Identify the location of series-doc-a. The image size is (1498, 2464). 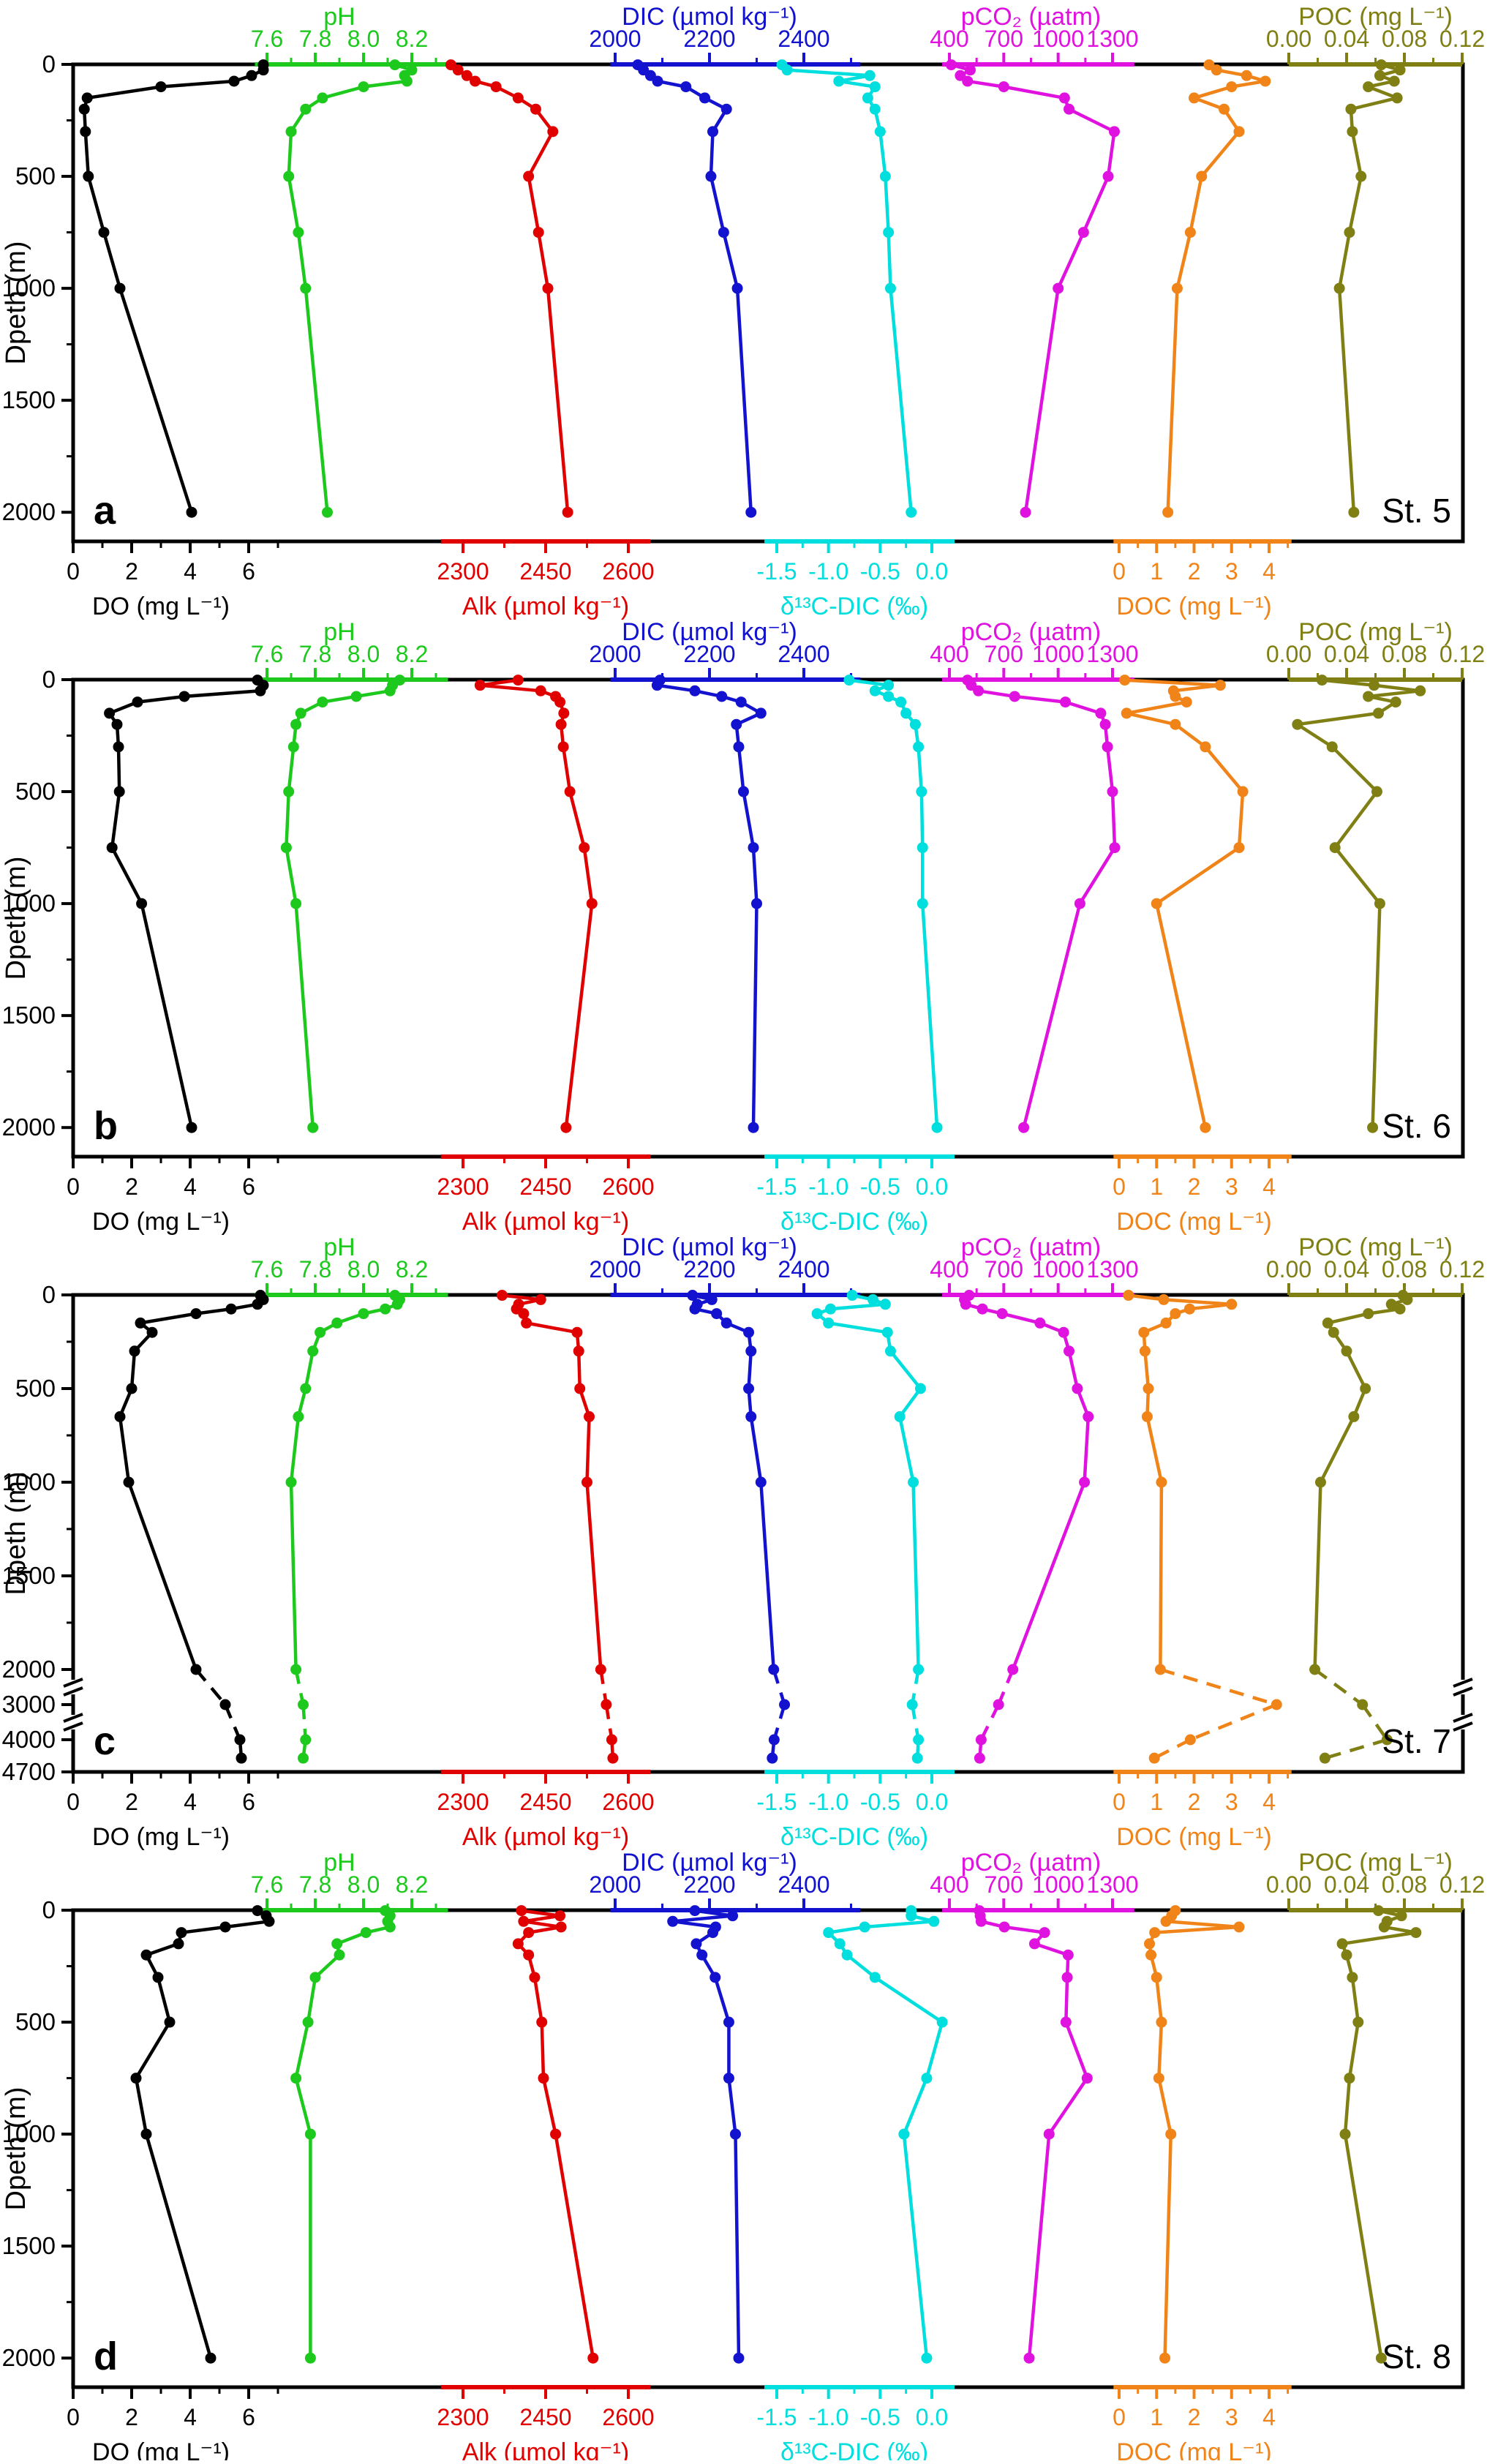
(1216, 288).